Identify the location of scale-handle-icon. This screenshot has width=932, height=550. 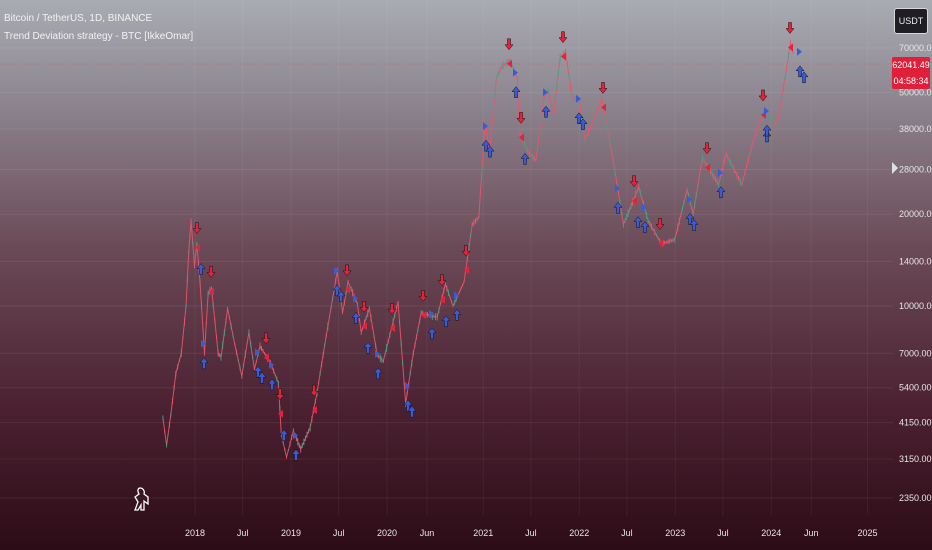
(895, 168).